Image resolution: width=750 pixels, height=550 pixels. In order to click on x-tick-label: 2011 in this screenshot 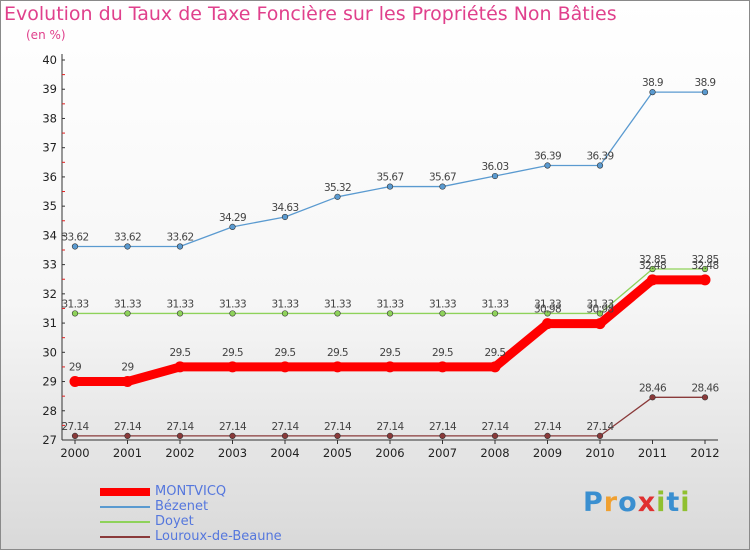, I will do `click(652, 453)`.